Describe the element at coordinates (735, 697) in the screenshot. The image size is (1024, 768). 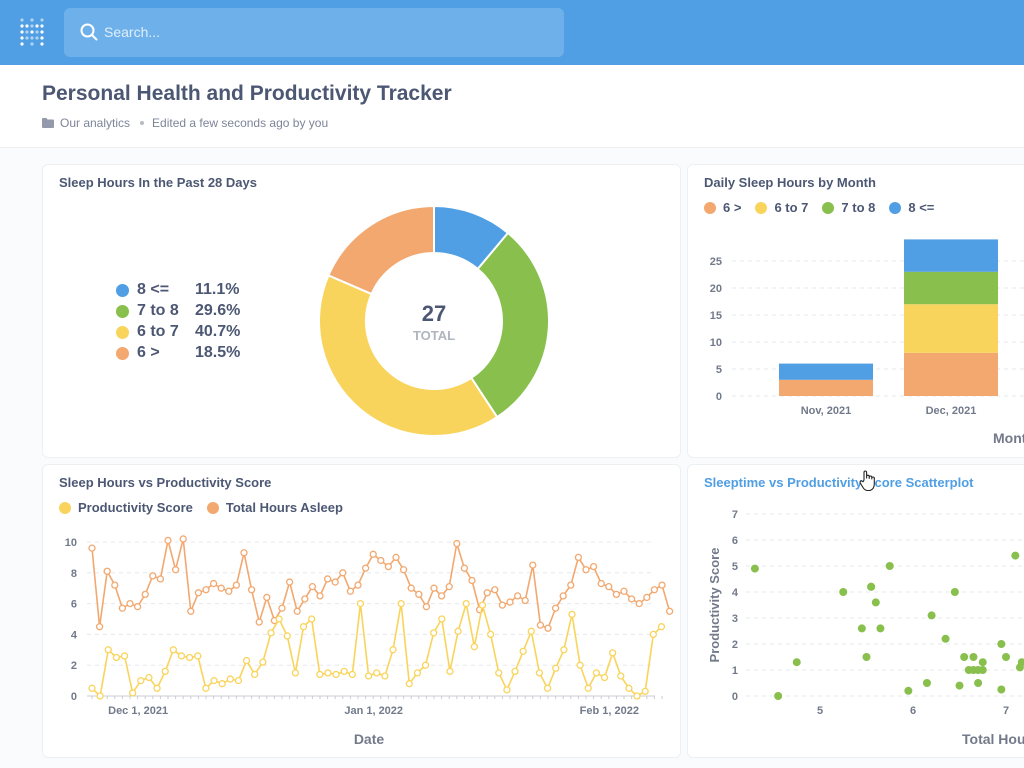
I see `y-tick-label: 0` at that location.